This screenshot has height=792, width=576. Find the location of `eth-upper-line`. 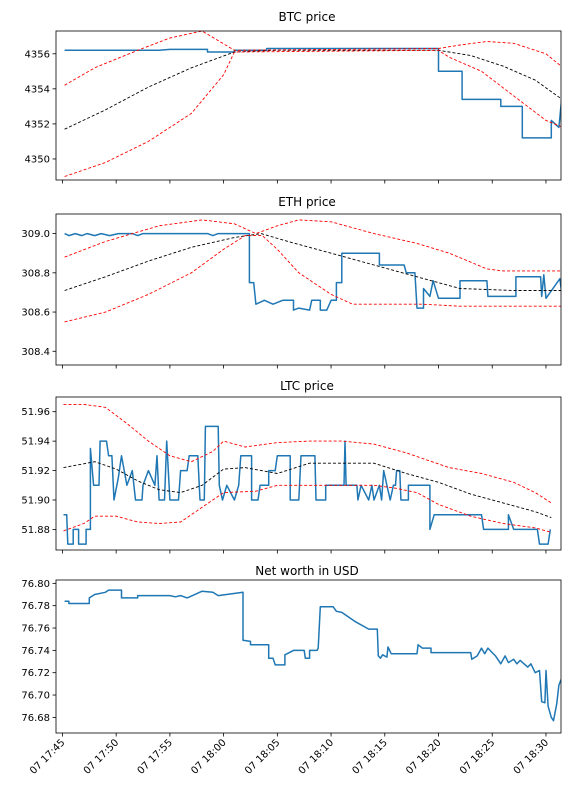

eth-upper-line is located at coordinates (312, 245).